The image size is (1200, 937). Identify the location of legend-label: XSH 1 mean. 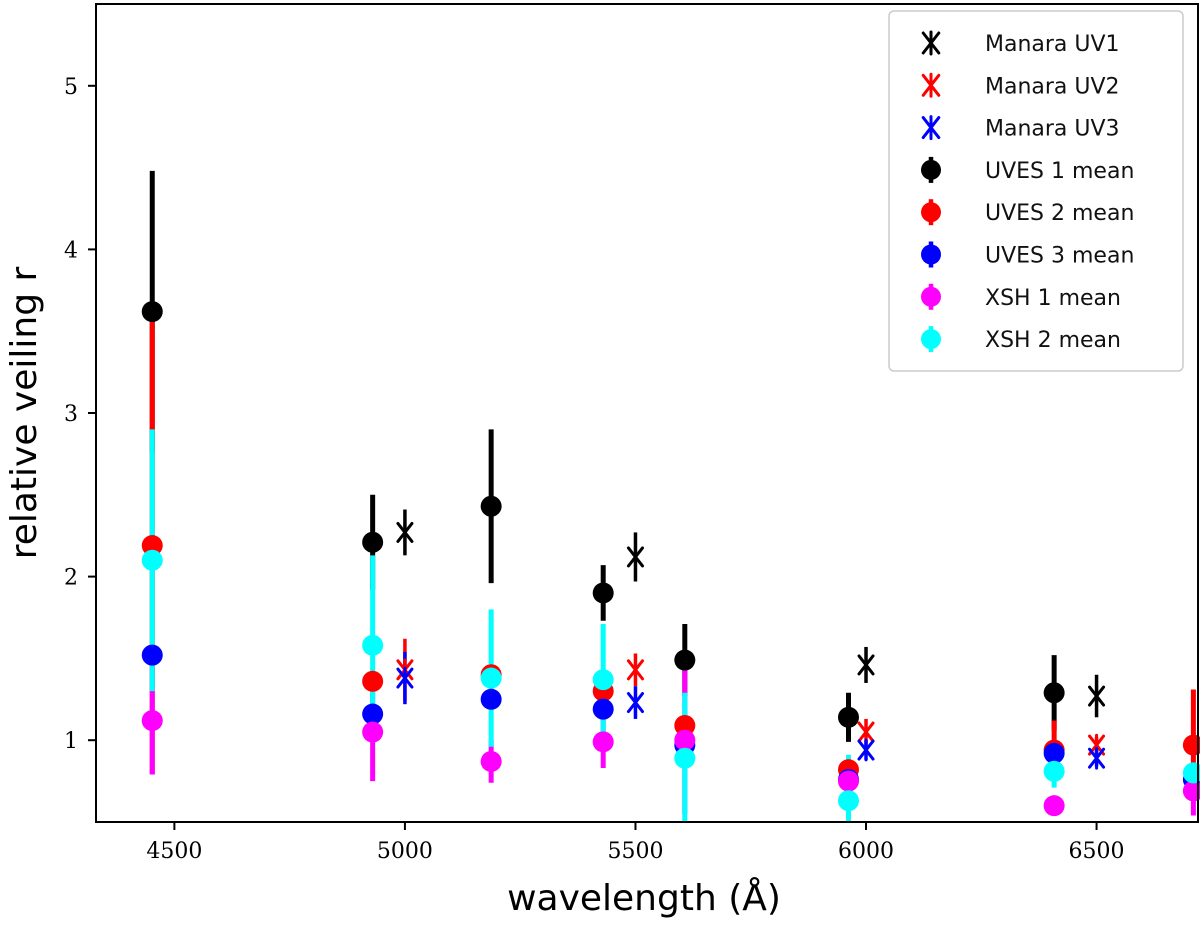
(1053, 298).